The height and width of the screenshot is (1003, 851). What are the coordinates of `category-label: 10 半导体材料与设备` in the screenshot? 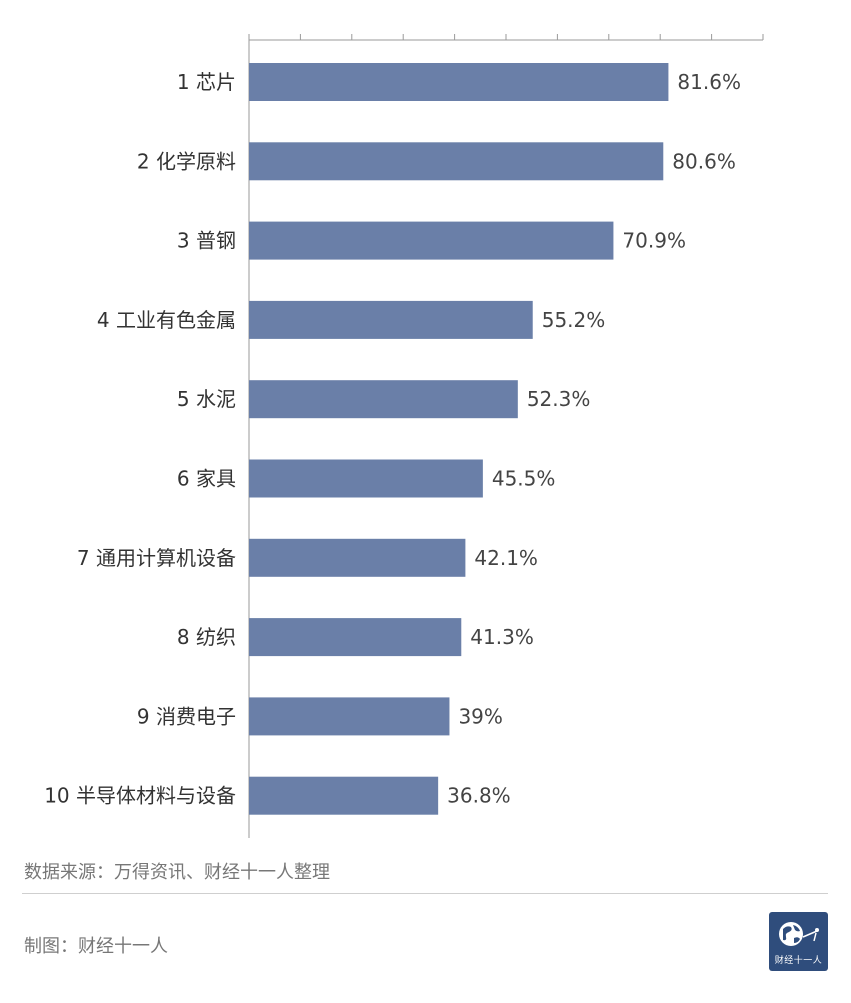 It's located at (140, 796).